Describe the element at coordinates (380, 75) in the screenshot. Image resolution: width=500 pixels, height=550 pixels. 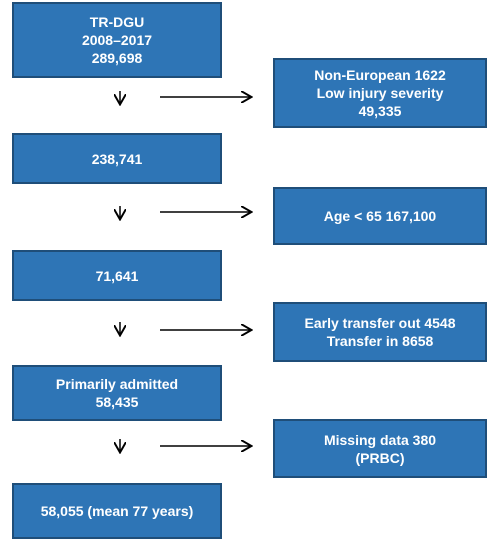
I see `box-text: Non-European 1622` at that location.